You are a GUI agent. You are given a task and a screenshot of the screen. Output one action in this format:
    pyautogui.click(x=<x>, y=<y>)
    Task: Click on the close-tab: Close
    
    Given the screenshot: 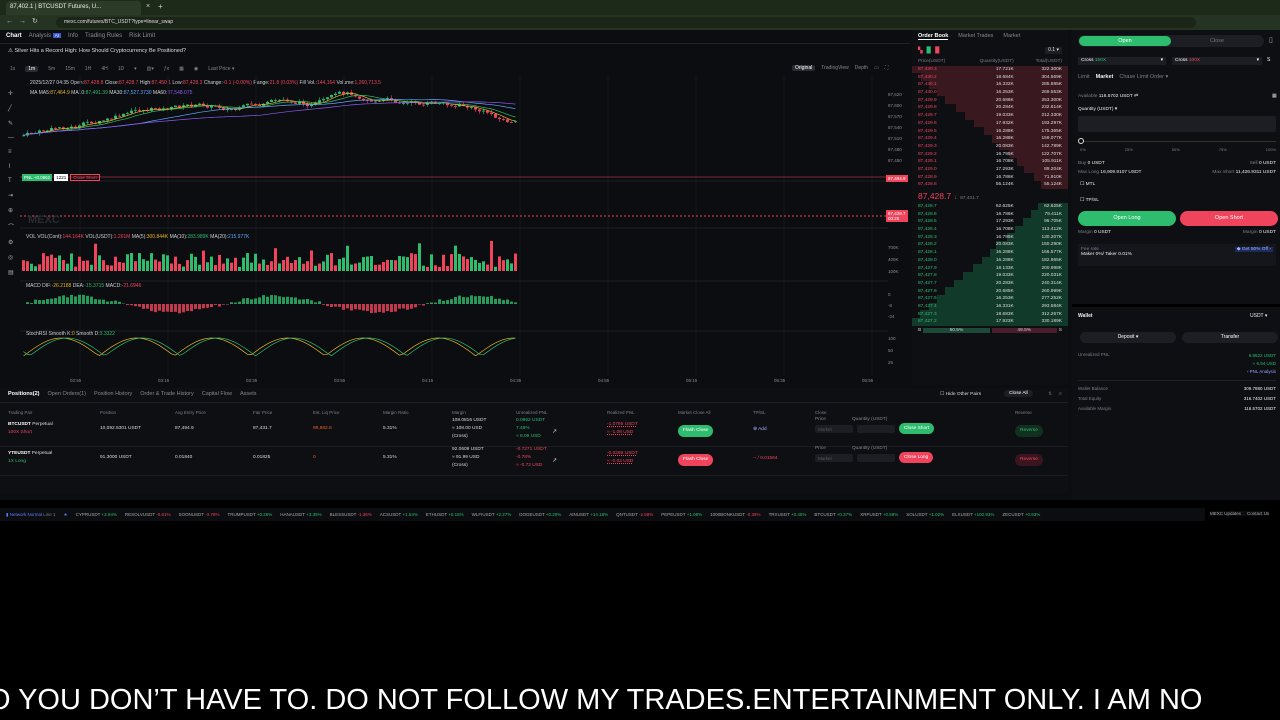 What is the action you would take?
    pyautogui.click(x=1217, y=41)
    